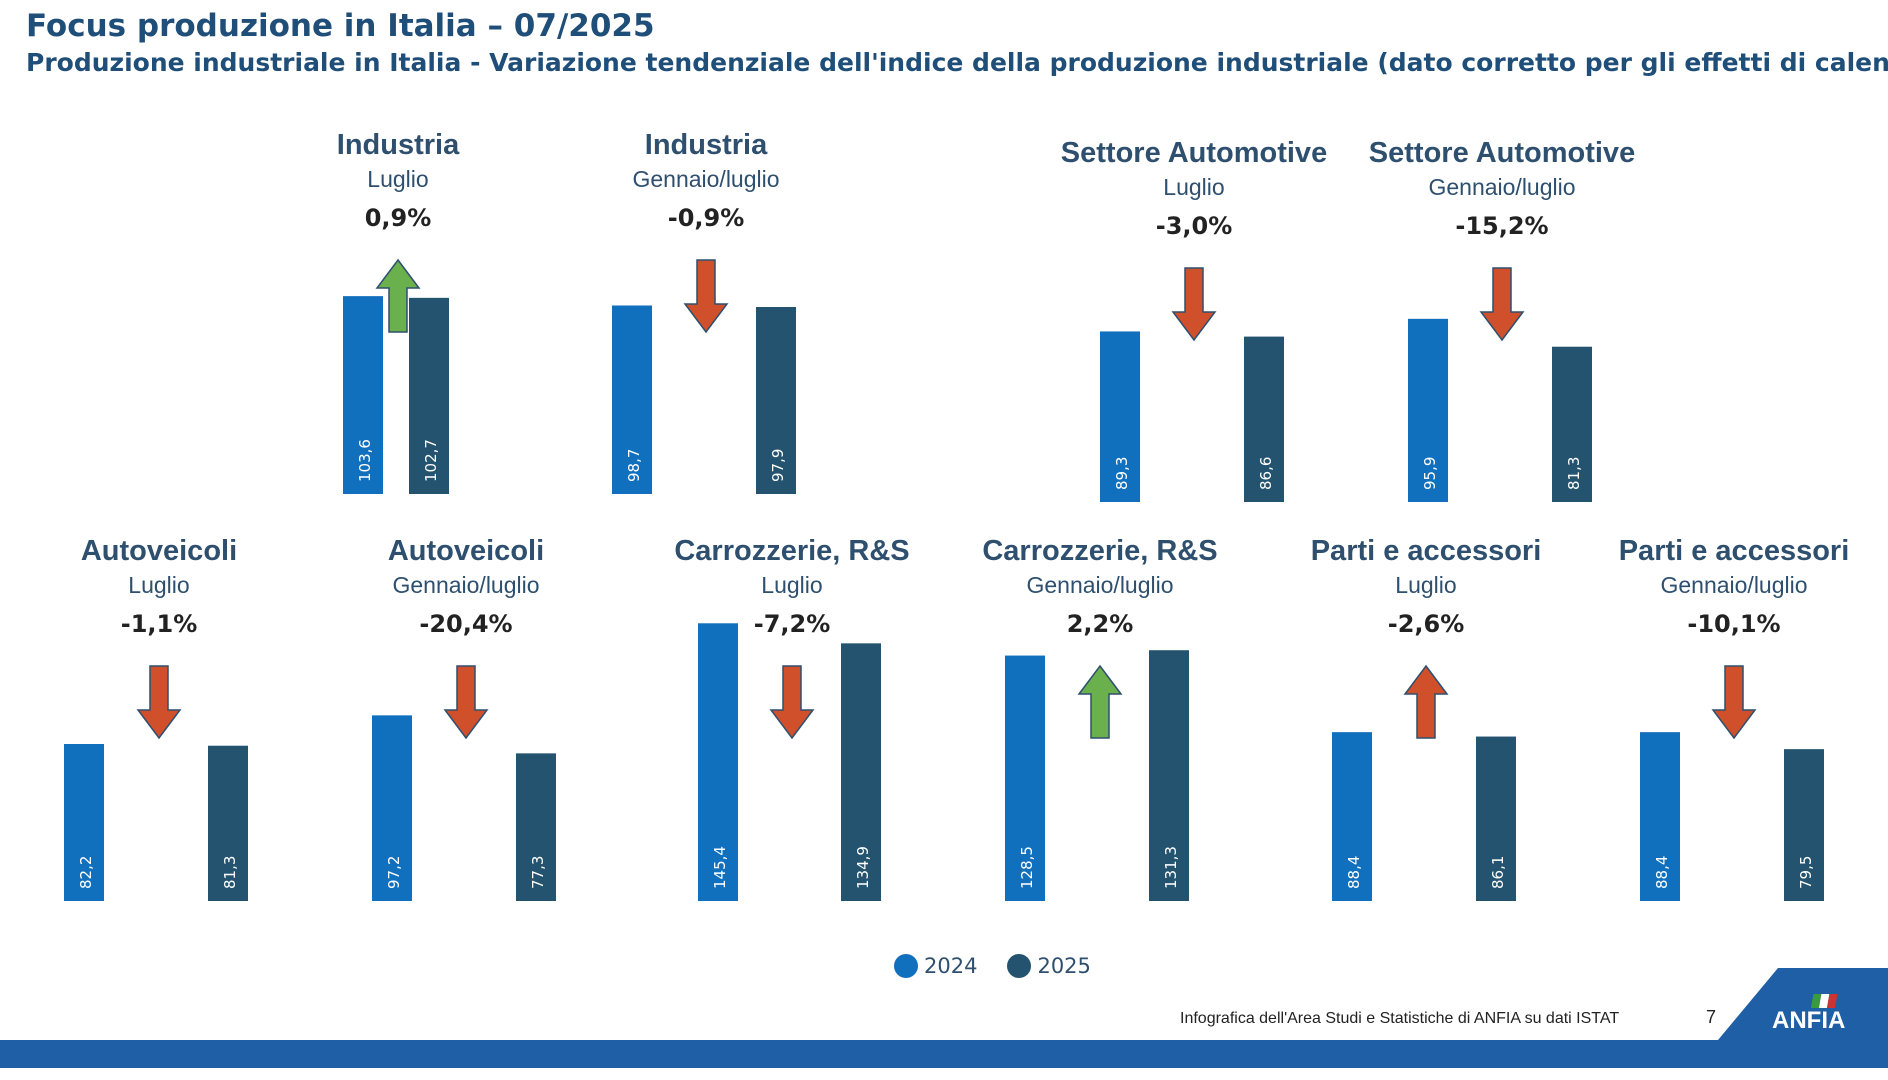  Describe the element at coordinates (159, 624) in the screenshot. I see `panel-change: -1,1%` at that location.